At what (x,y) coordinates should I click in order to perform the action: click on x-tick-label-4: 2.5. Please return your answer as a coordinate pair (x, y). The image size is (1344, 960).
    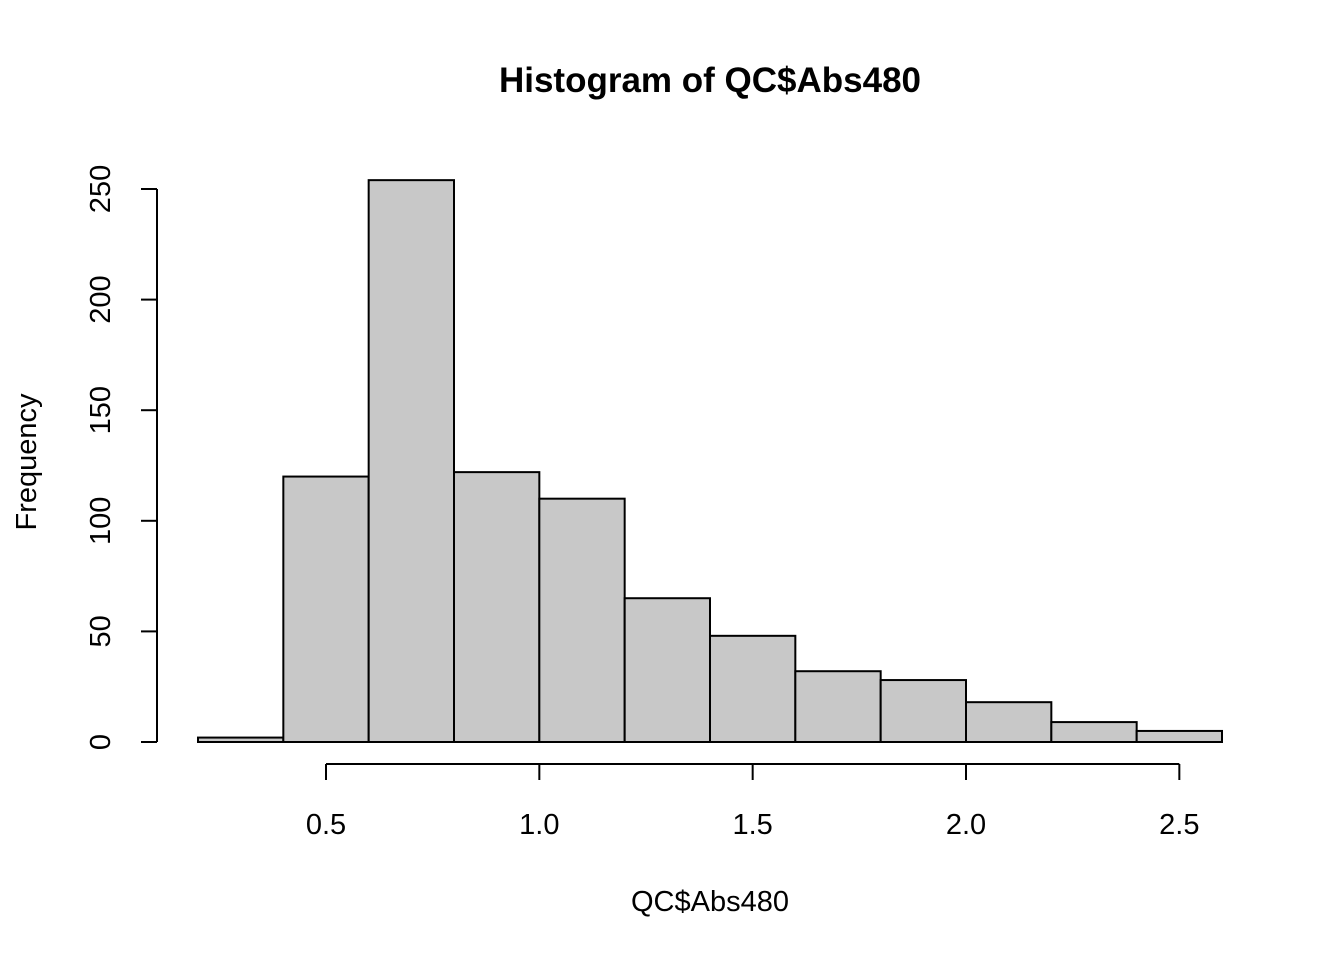
    Looking at the image, I should click on (1179, 825).